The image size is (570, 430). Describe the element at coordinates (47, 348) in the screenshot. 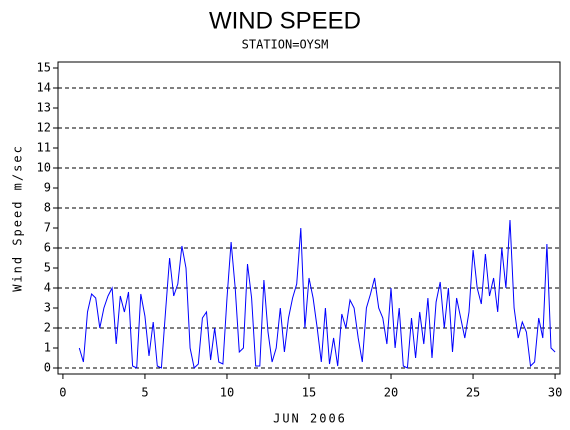

I see `y-tick-label: 1` at that location.